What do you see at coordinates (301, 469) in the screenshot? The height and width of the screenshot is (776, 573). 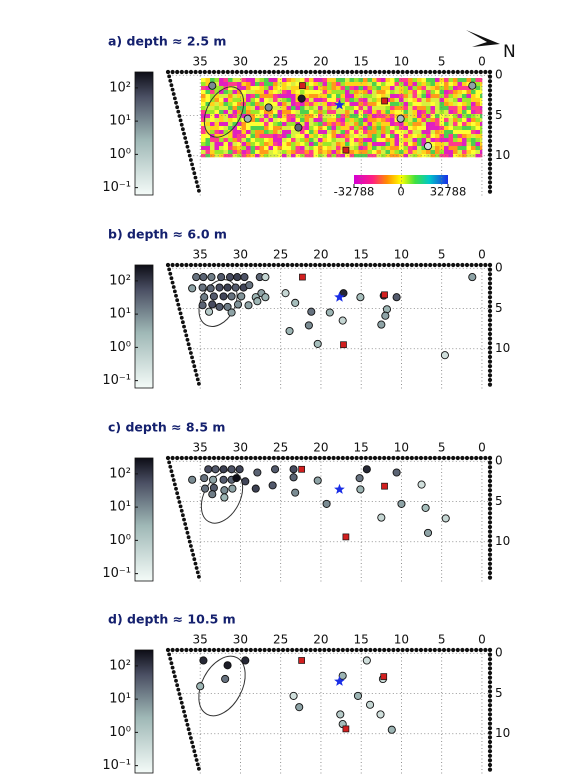 I see `reference-square` at bounding box center [301, 469].